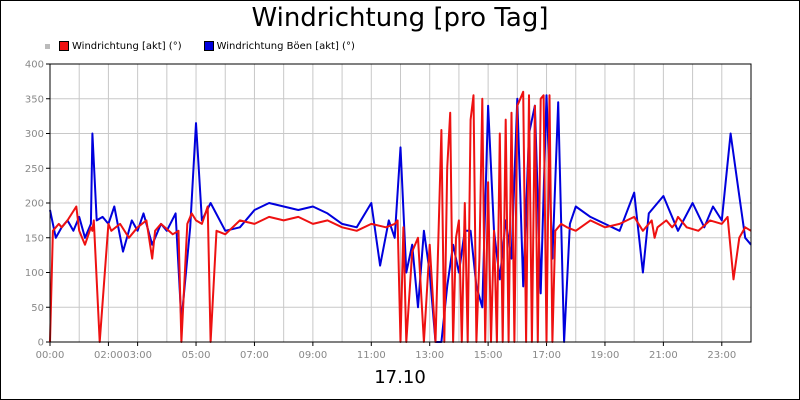  I want to click on x-tick-label: 00:00, so click(50, 355).